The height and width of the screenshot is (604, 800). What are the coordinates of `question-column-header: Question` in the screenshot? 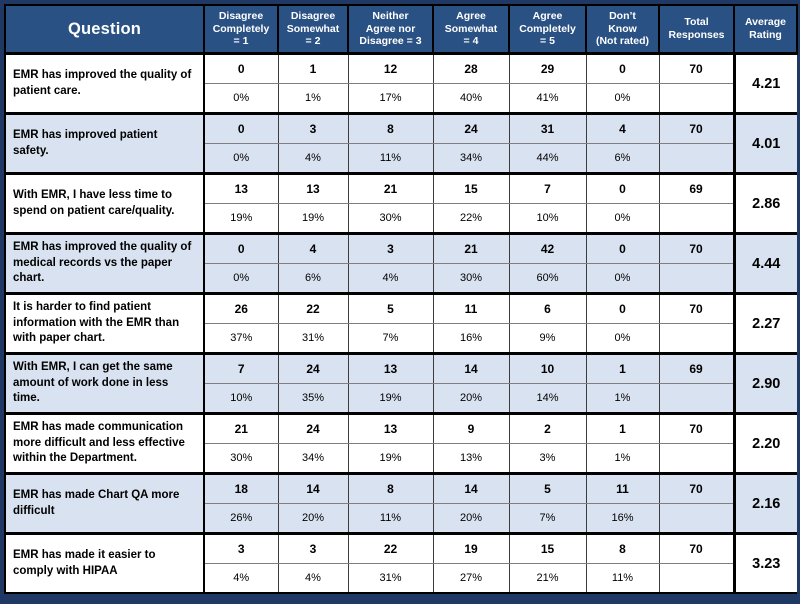 It's located at (104, 29).